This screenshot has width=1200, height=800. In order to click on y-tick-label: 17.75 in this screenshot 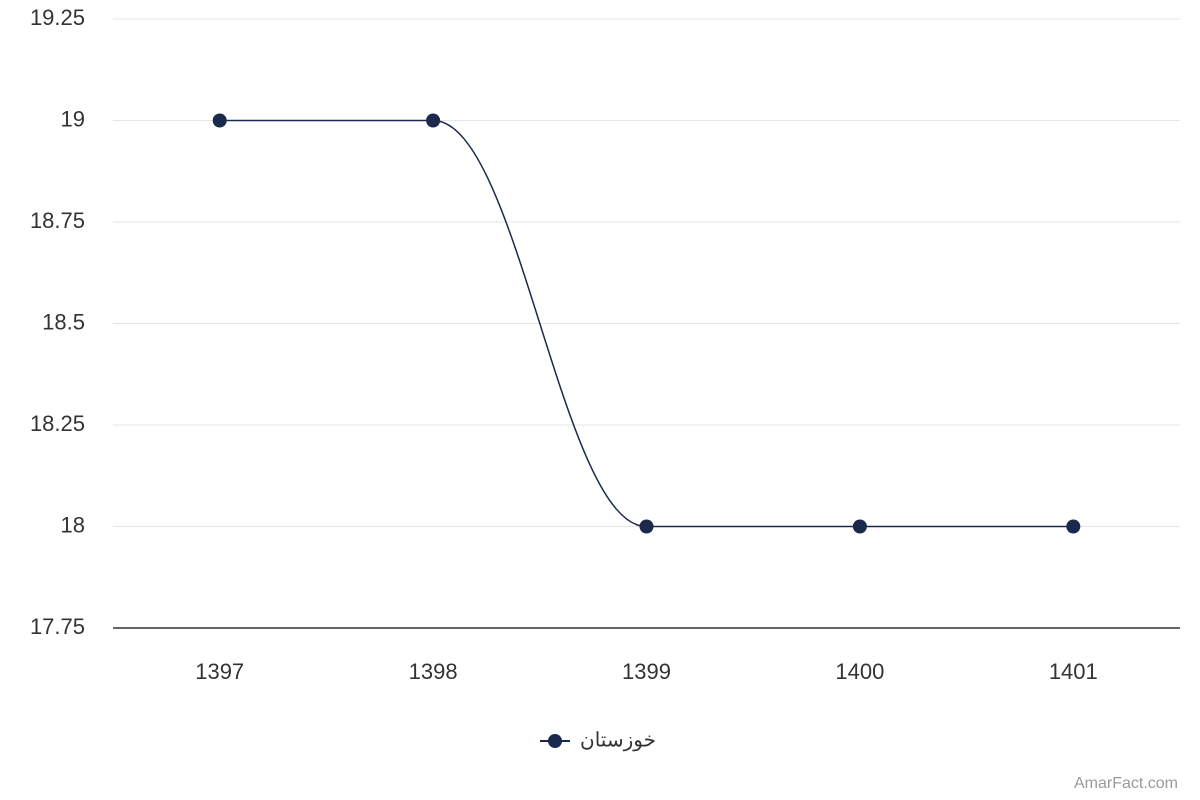, I will do `click(57, 626)`.